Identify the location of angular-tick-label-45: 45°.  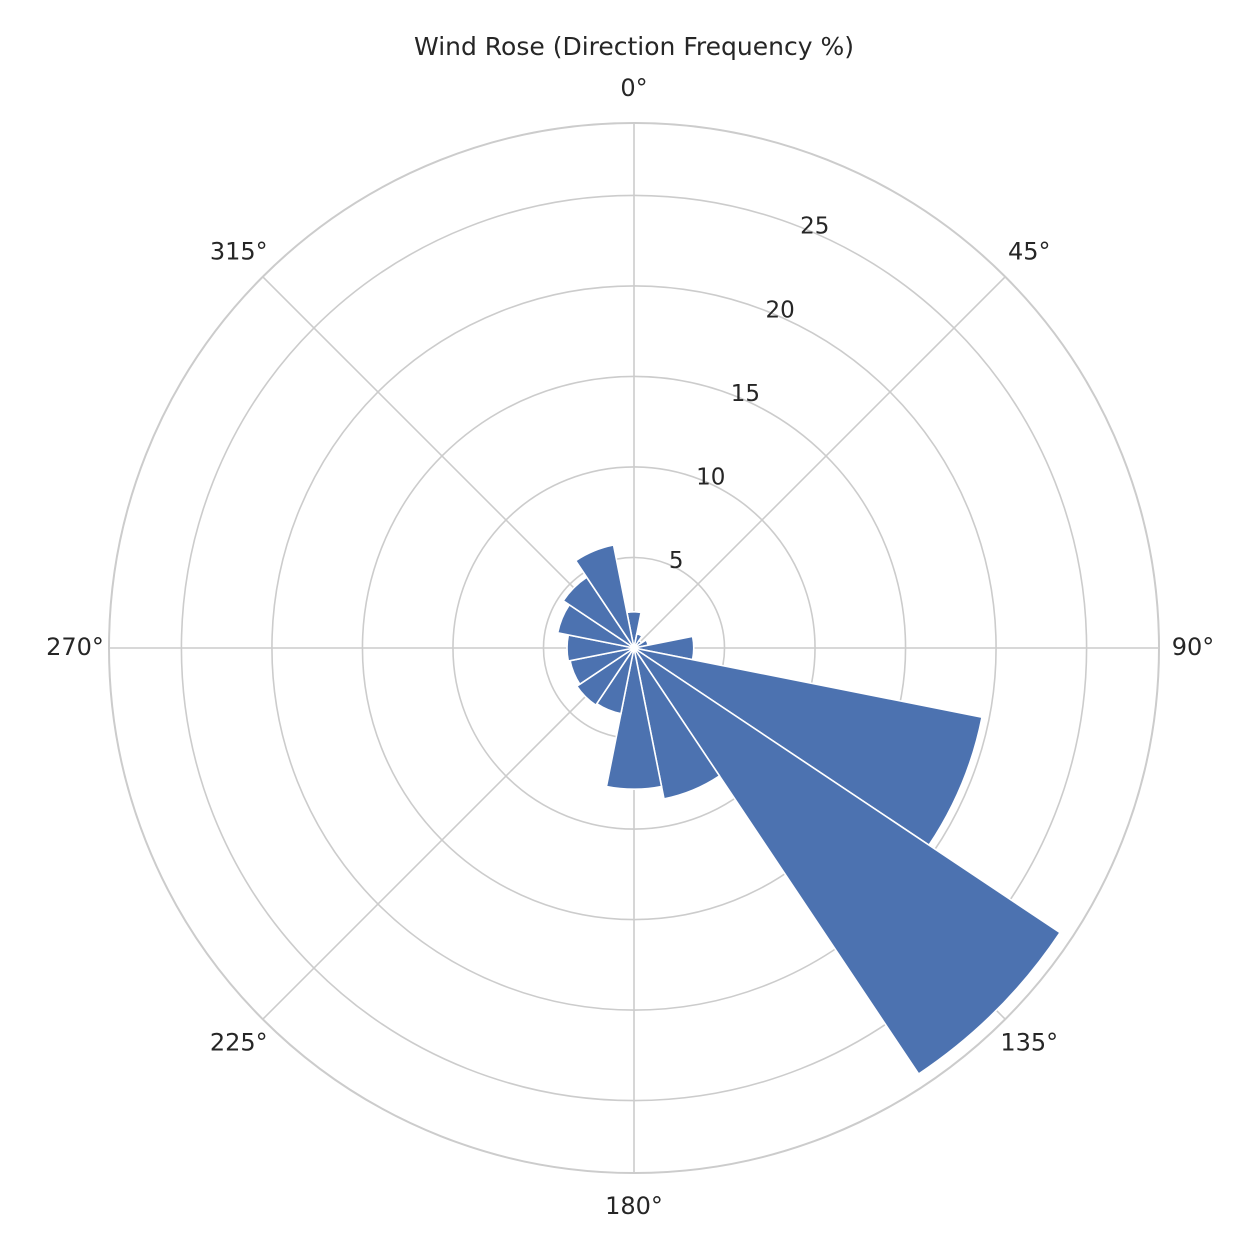
(1029, 252).